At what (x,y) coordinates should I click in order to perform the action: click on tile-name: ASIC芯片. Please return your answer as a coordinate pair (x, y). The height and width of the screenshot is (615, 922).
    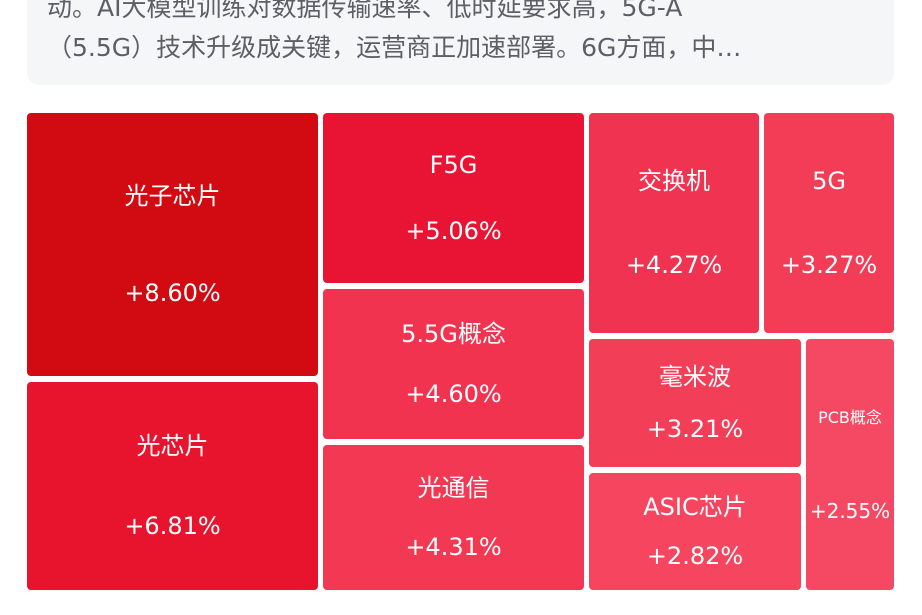
    Looking at the image, I should click on (695, 507).